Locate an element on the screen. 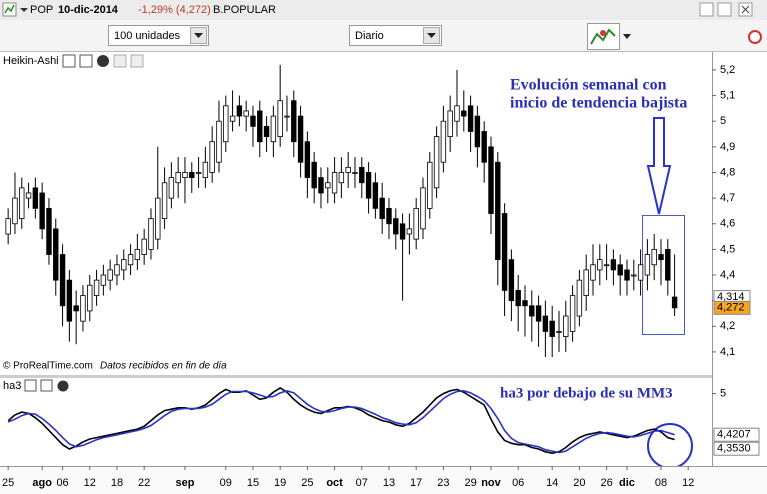 The height and width of the screenshot is (494, 767). x-tick-label: 13 is located at coordinates (389, 483).